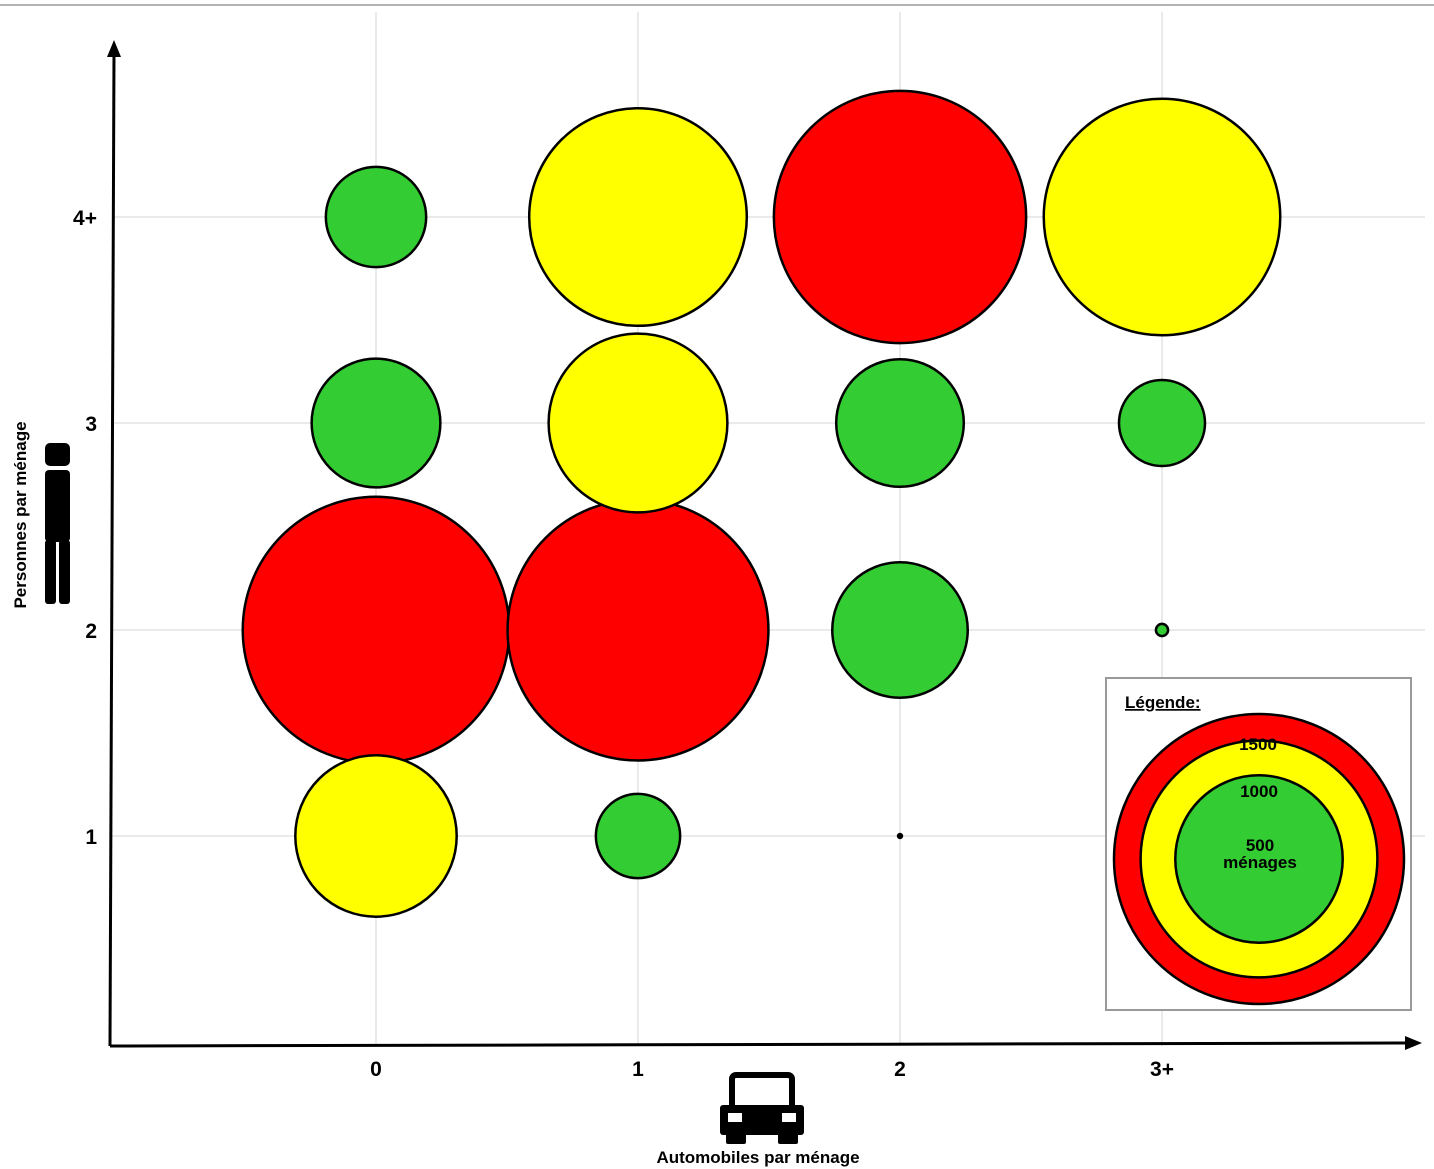 This screenshot has height=1169, width=1434. Describe the element at coordinates (20, 514) in the screenshot. I see `y-axis-title: Personnes par ménage` at that location.